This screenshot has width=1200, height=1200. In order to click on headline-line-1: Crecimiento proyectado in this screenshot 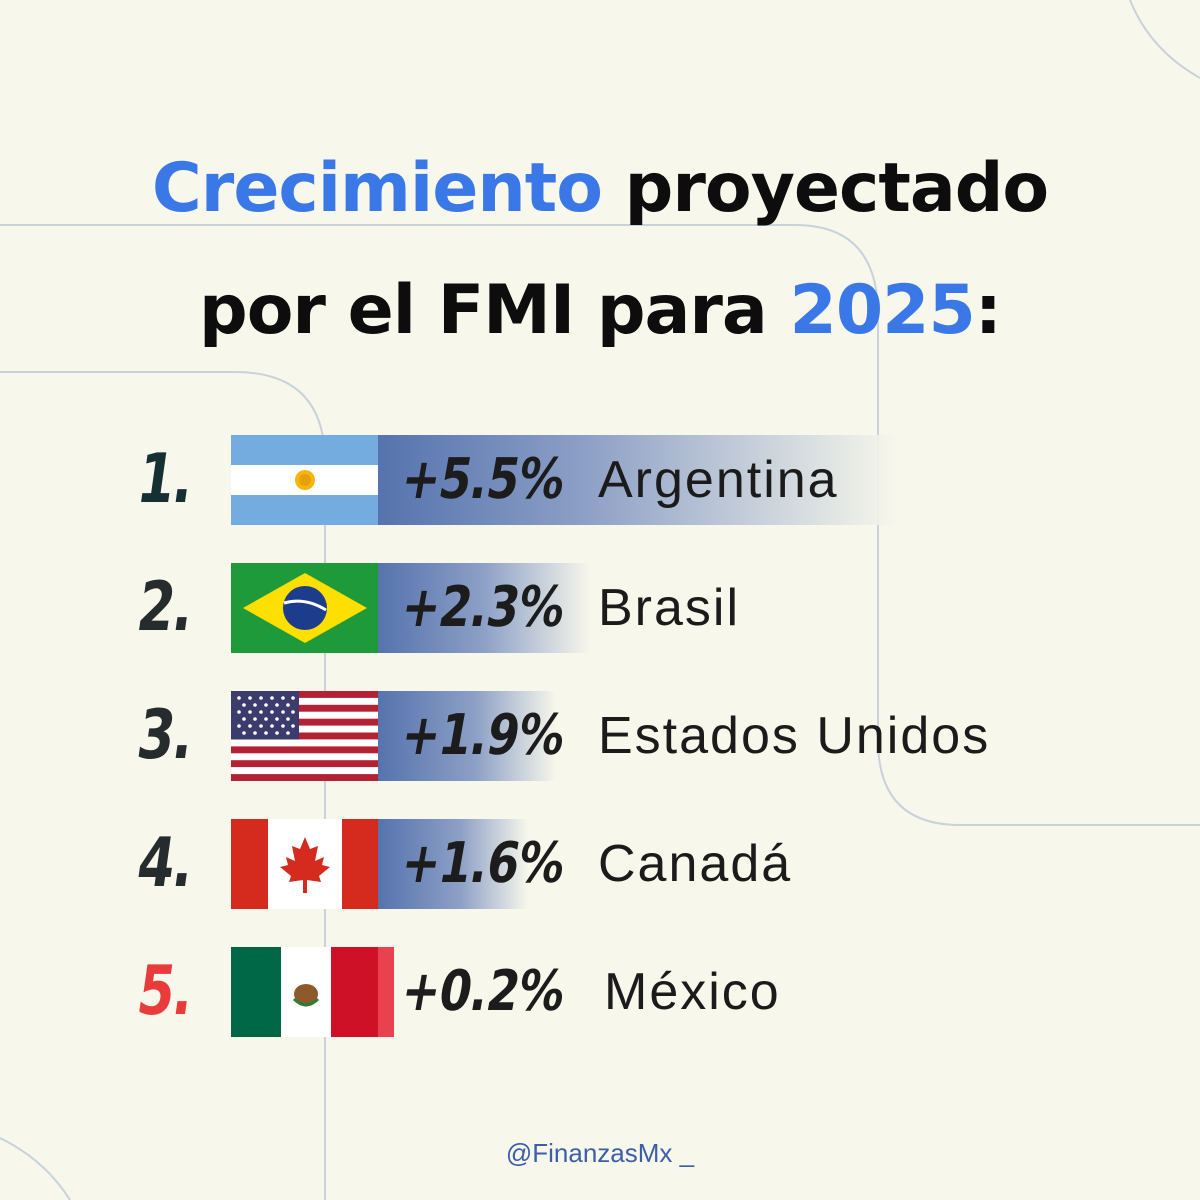, I will do `click(600, 189)`.